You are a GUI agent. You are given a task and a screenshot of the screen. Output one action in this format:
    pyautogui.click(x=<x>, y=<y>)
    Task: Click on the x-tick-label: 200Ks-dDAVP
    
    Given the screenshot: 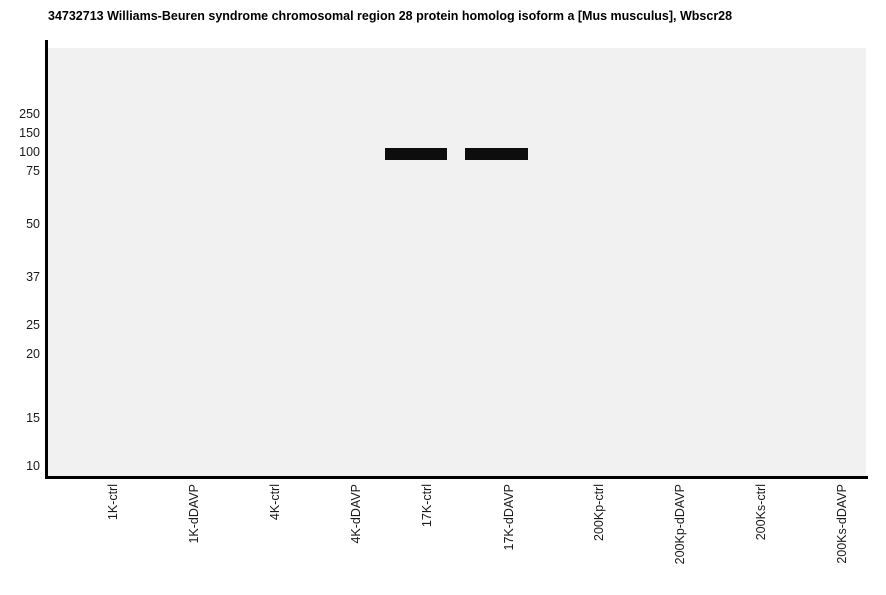 What is the action you would take?
    pyautogui.click(x=842, y=524)
    